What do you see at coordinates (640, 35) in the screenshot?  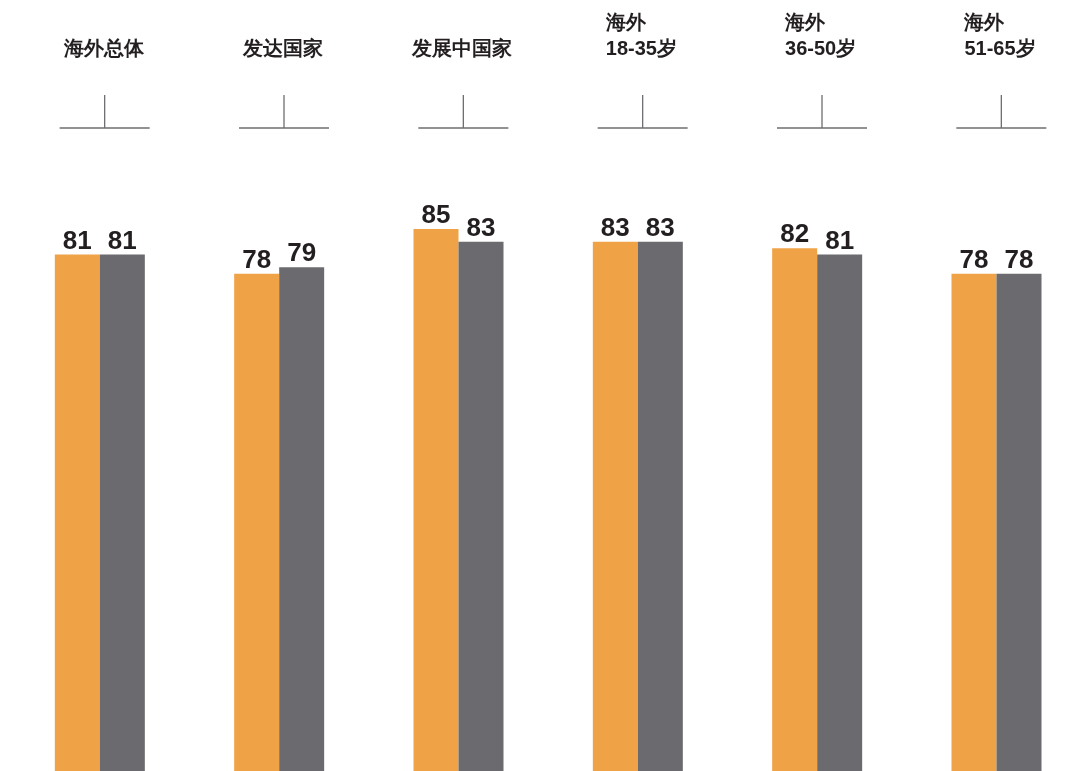 I see `x-tick-label: 海外 18-35岁` at bounding box center [640, 35].